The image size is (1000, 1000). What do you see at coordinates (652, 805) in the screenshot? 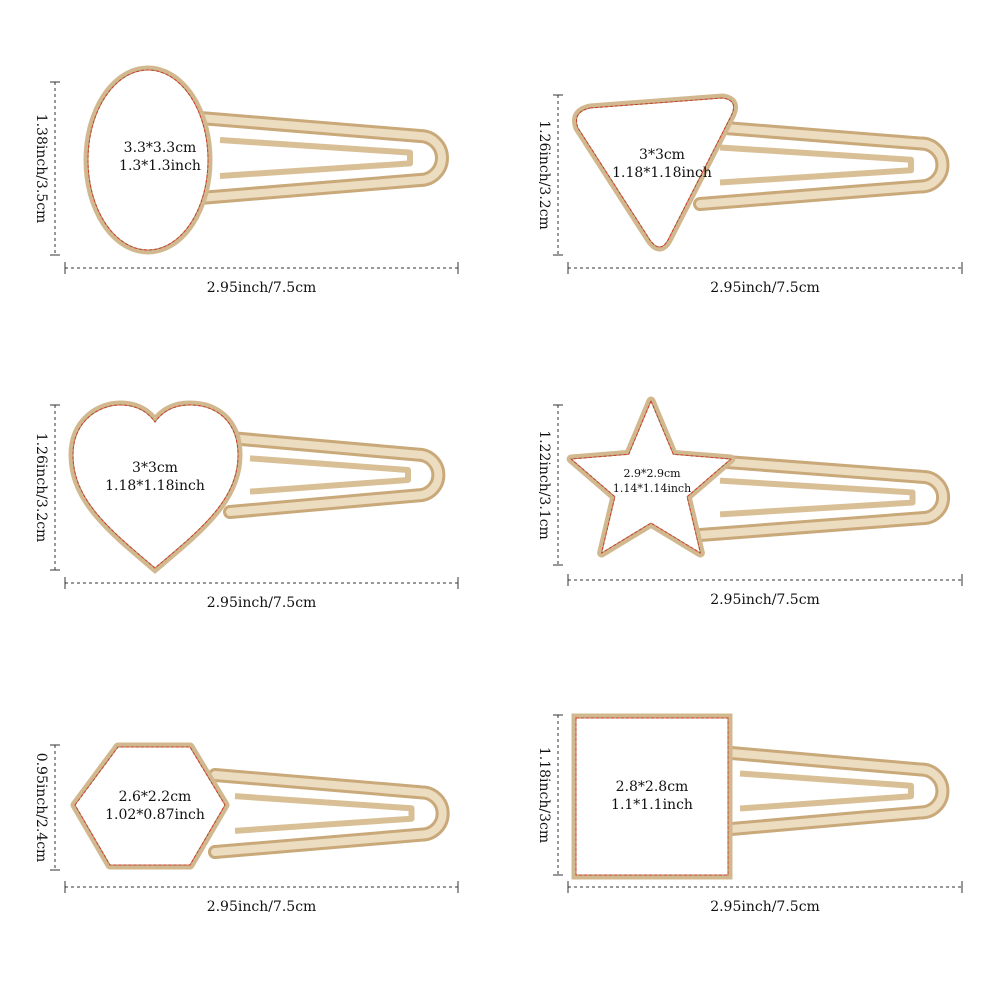
I see `size-inch: 1.1*1.1inch` at bounding box center [652, 805].